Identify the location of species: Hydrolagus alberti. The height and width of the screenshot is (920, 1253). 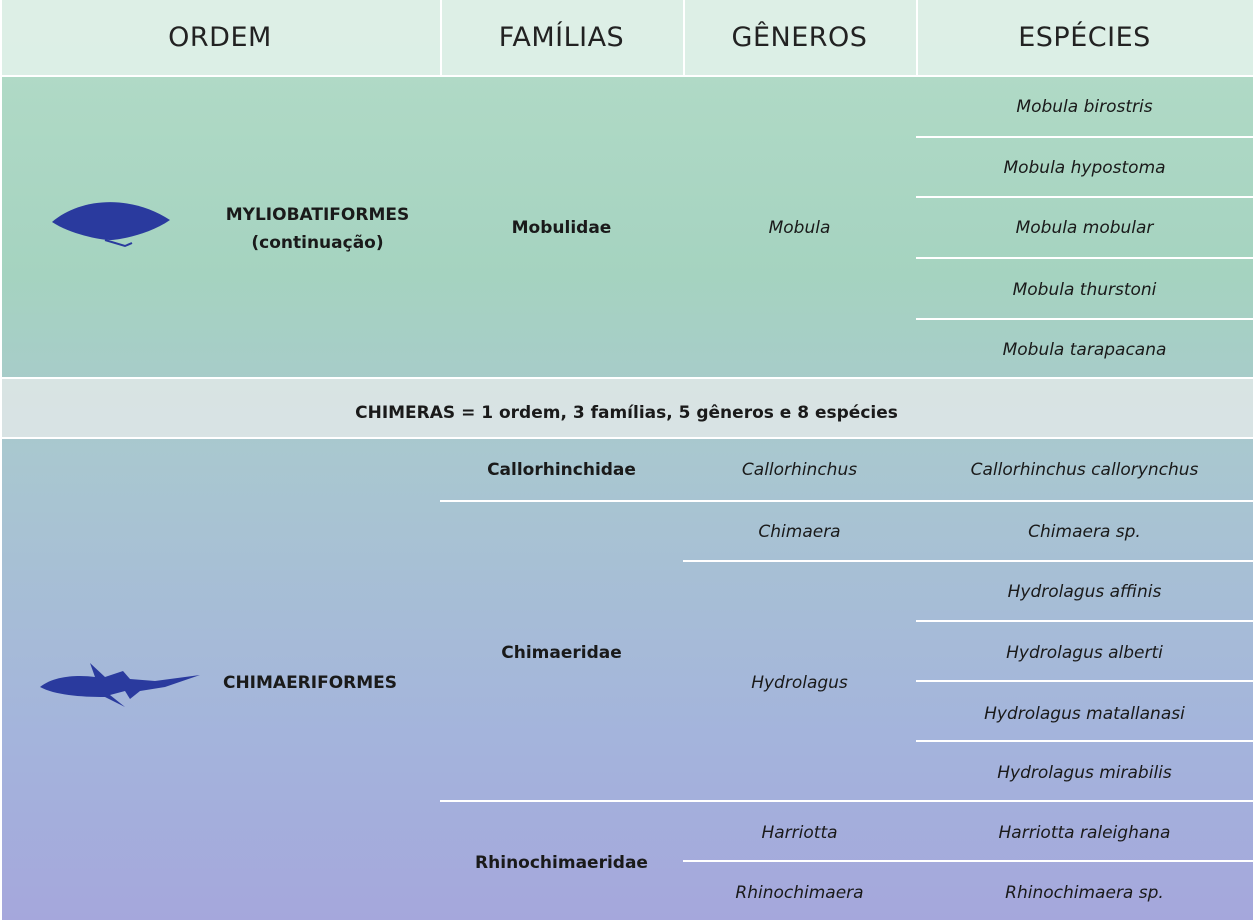
(1084, 653).